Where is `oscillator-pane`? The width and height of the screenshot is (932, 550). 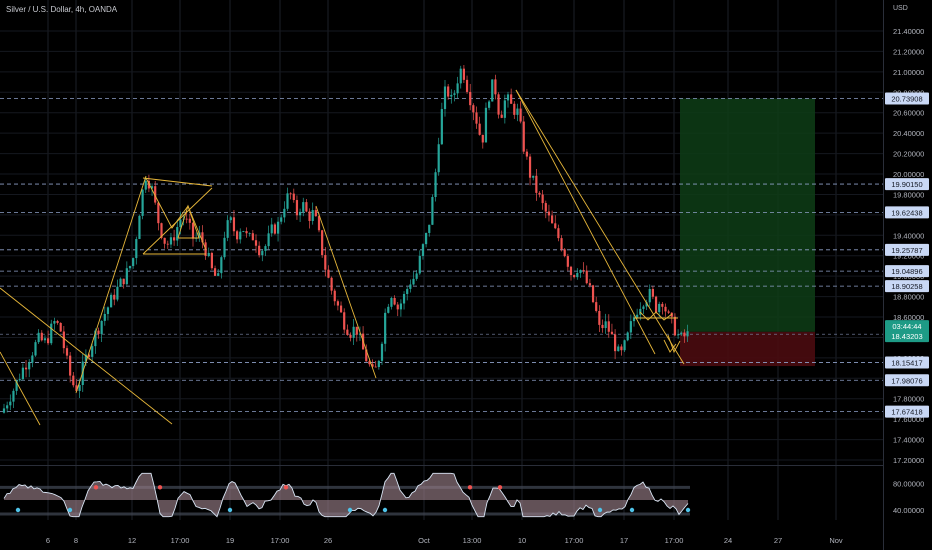 oscillator-pane is located at coordinates (345, 495).